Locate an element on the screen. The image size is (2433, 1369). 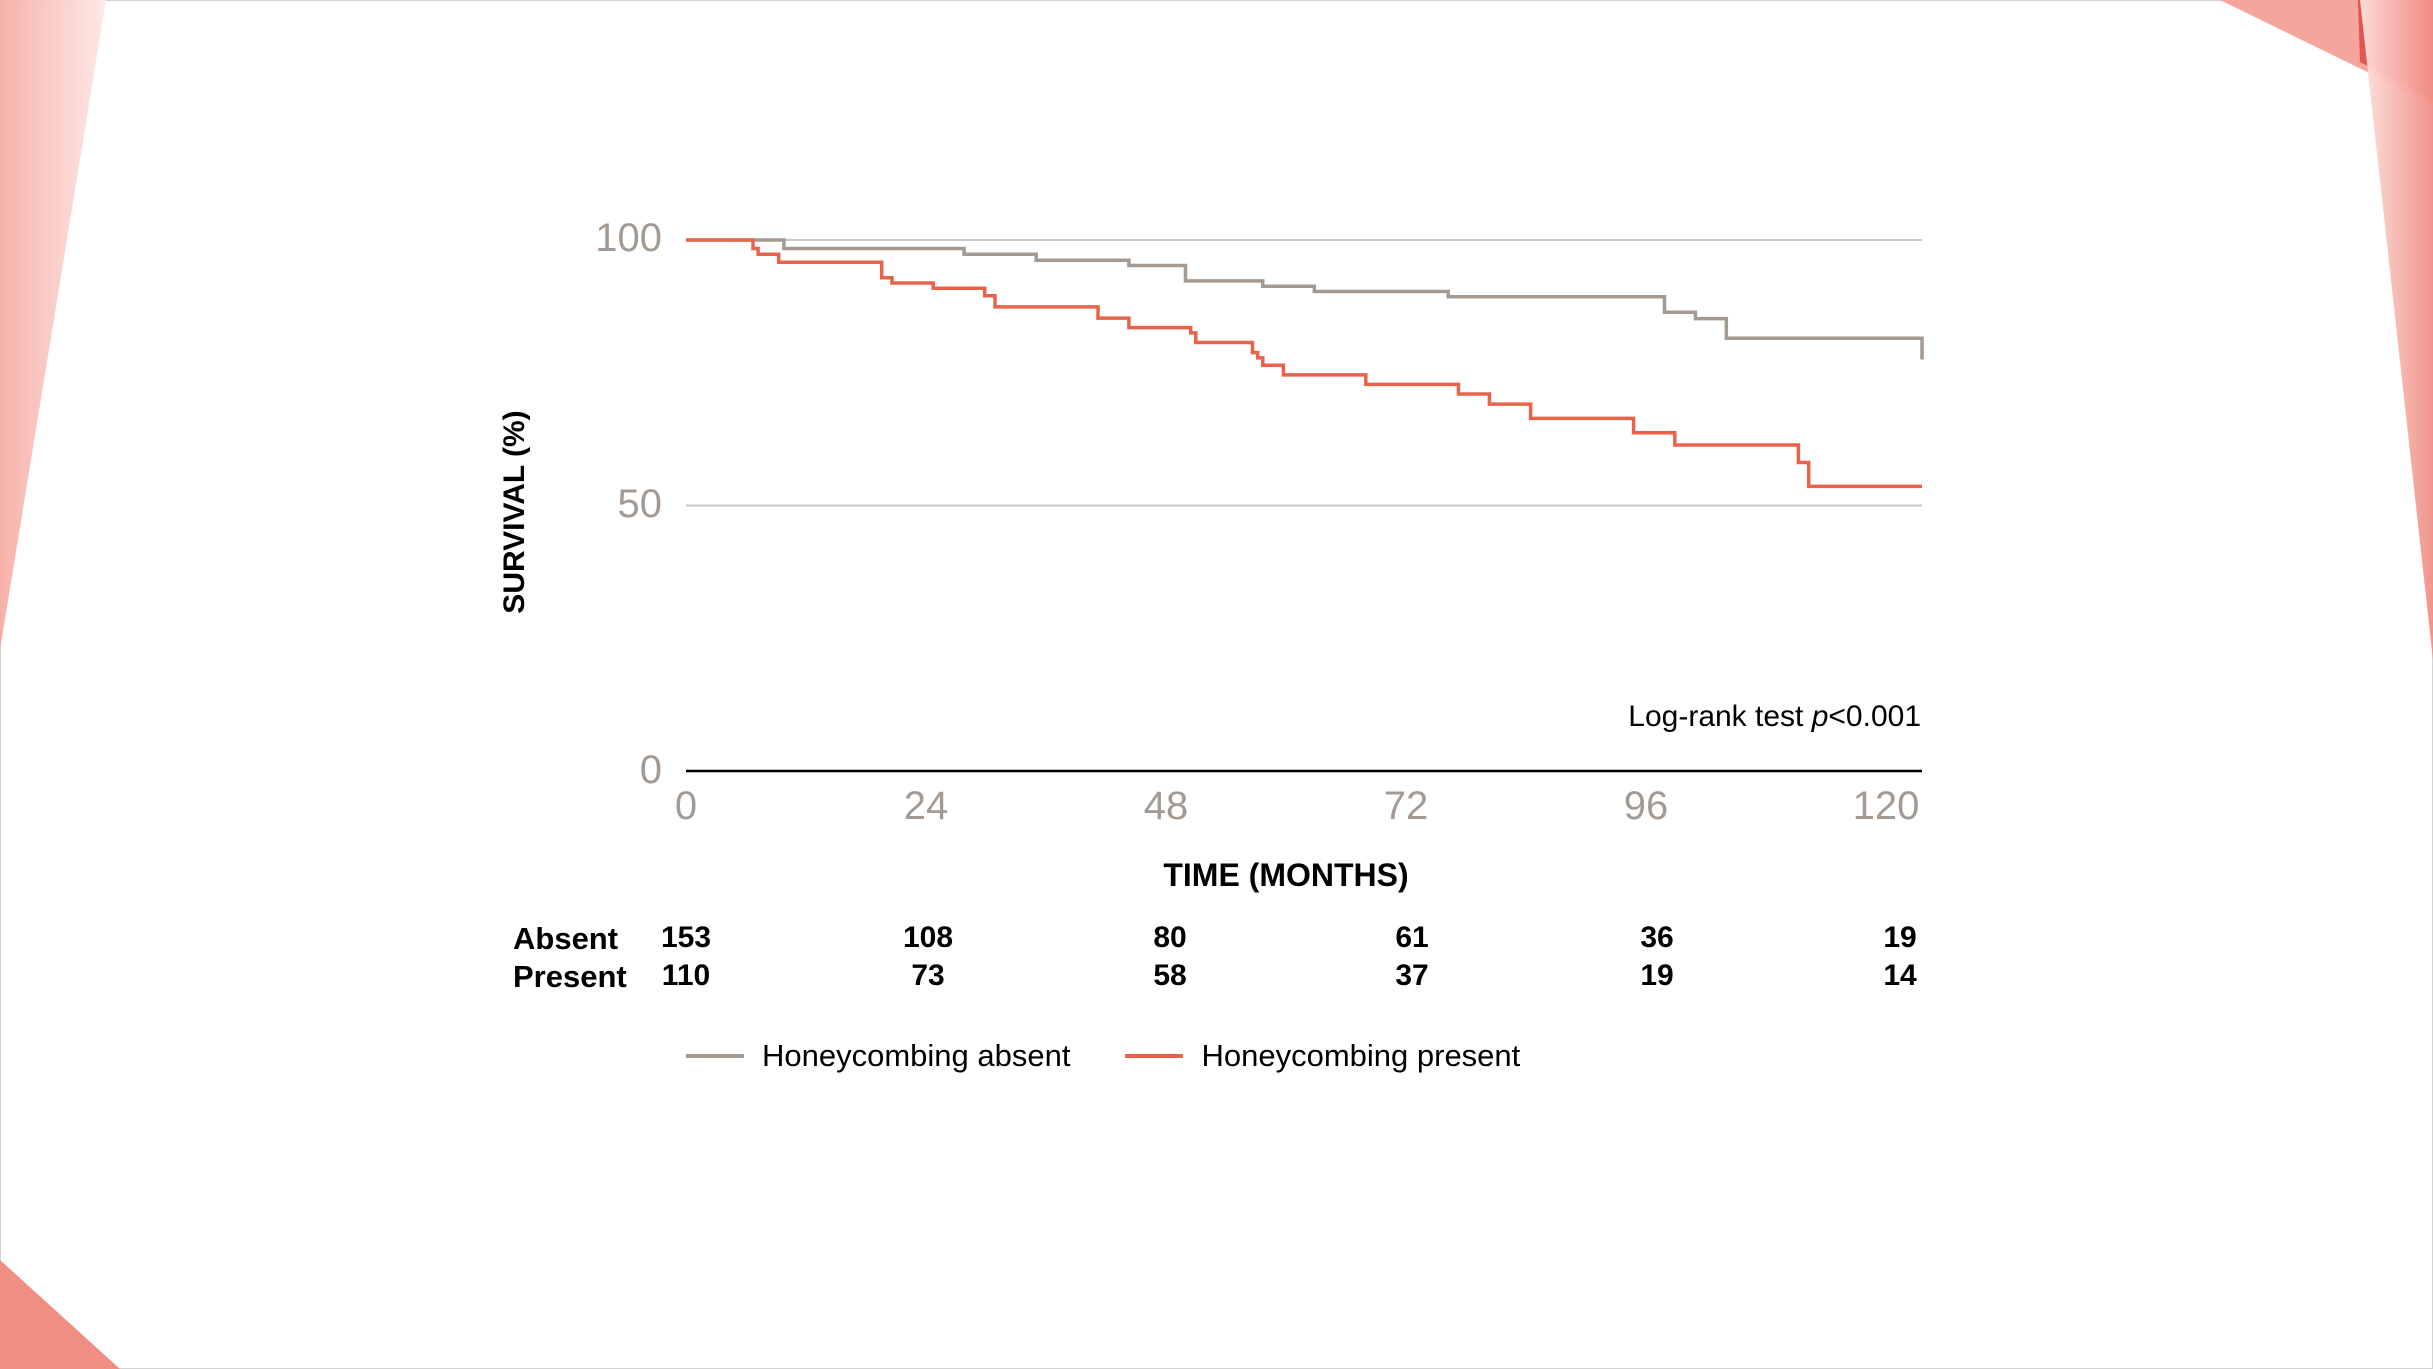
risk-present-0: 110 is located at coordinates (686, 975).